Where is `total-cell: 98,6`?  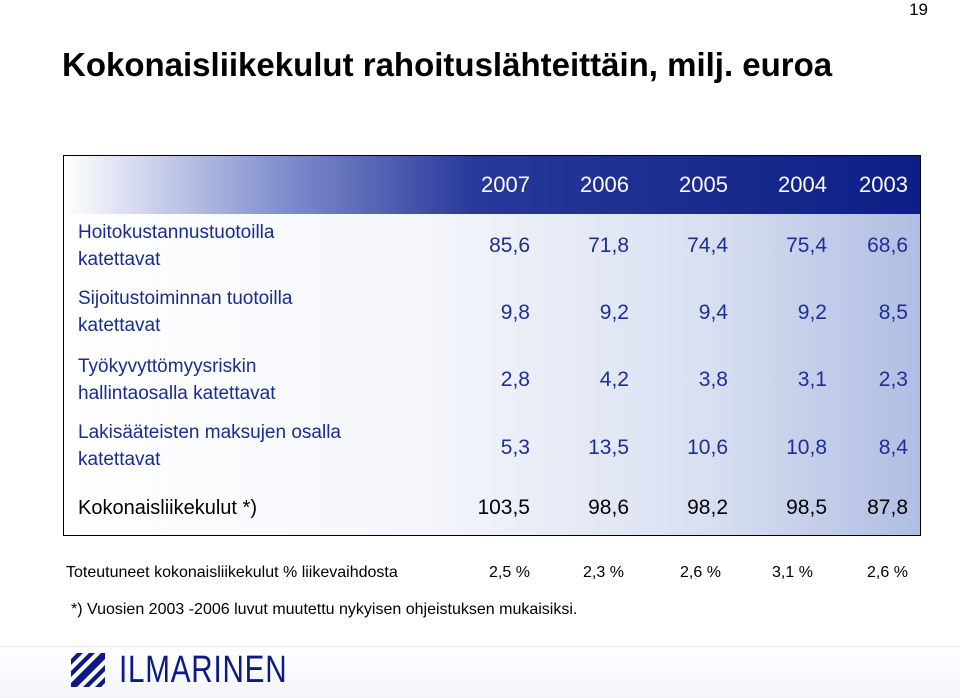
total-cell: 98,6 is located at coordinates (608, 507).